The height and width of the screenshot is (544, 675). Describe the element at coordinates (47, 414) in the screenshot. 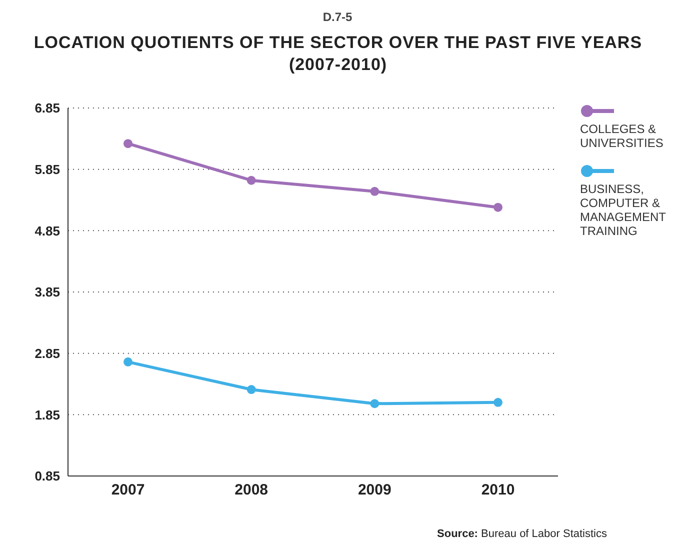

I see `y-tick-label: 1.85` at that location.